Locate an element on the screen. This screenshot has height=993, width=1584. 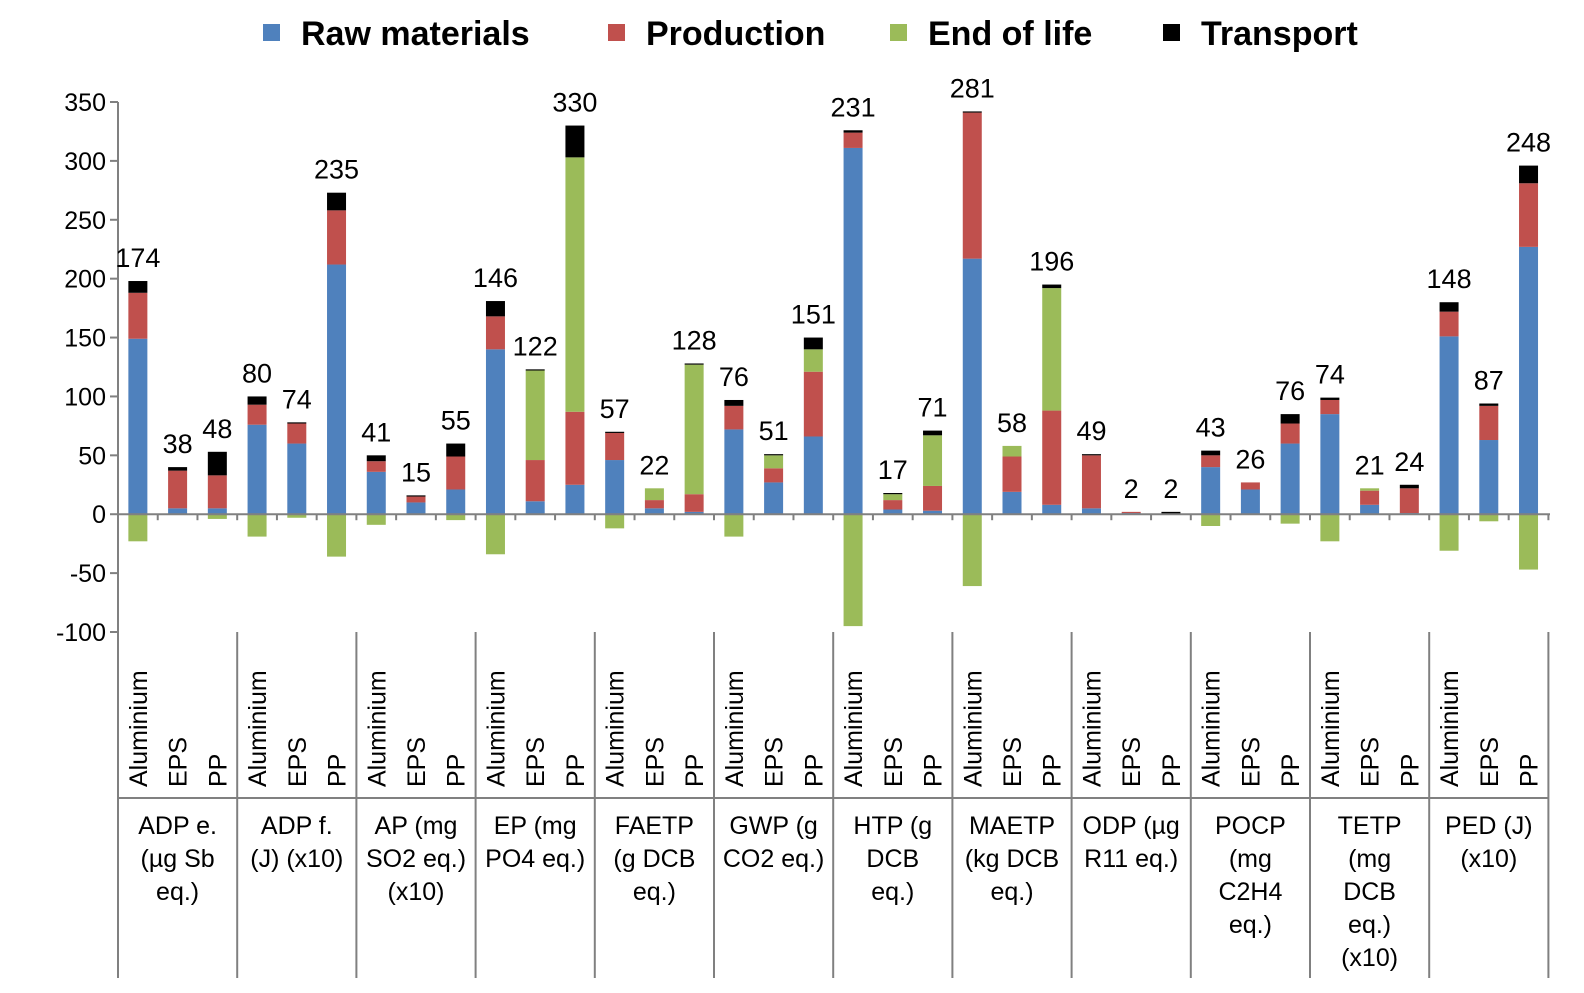
total-label: 87 is located at coordinates (1489, 381).